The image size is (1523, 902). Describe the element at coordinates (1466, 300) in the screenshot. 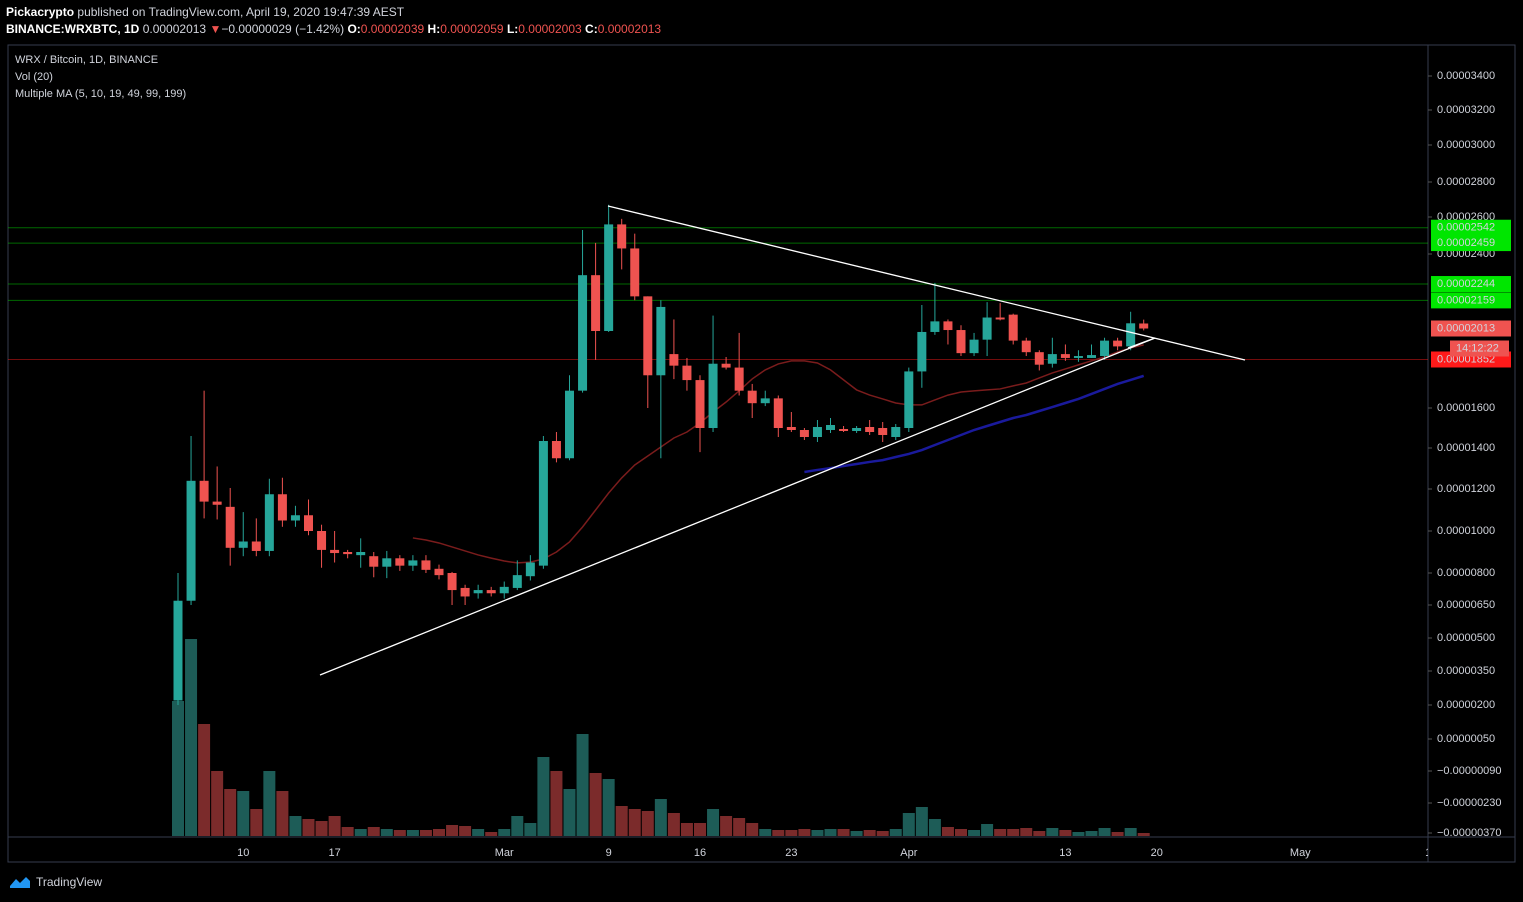

I see `level-label: 0.00002159` at that location.